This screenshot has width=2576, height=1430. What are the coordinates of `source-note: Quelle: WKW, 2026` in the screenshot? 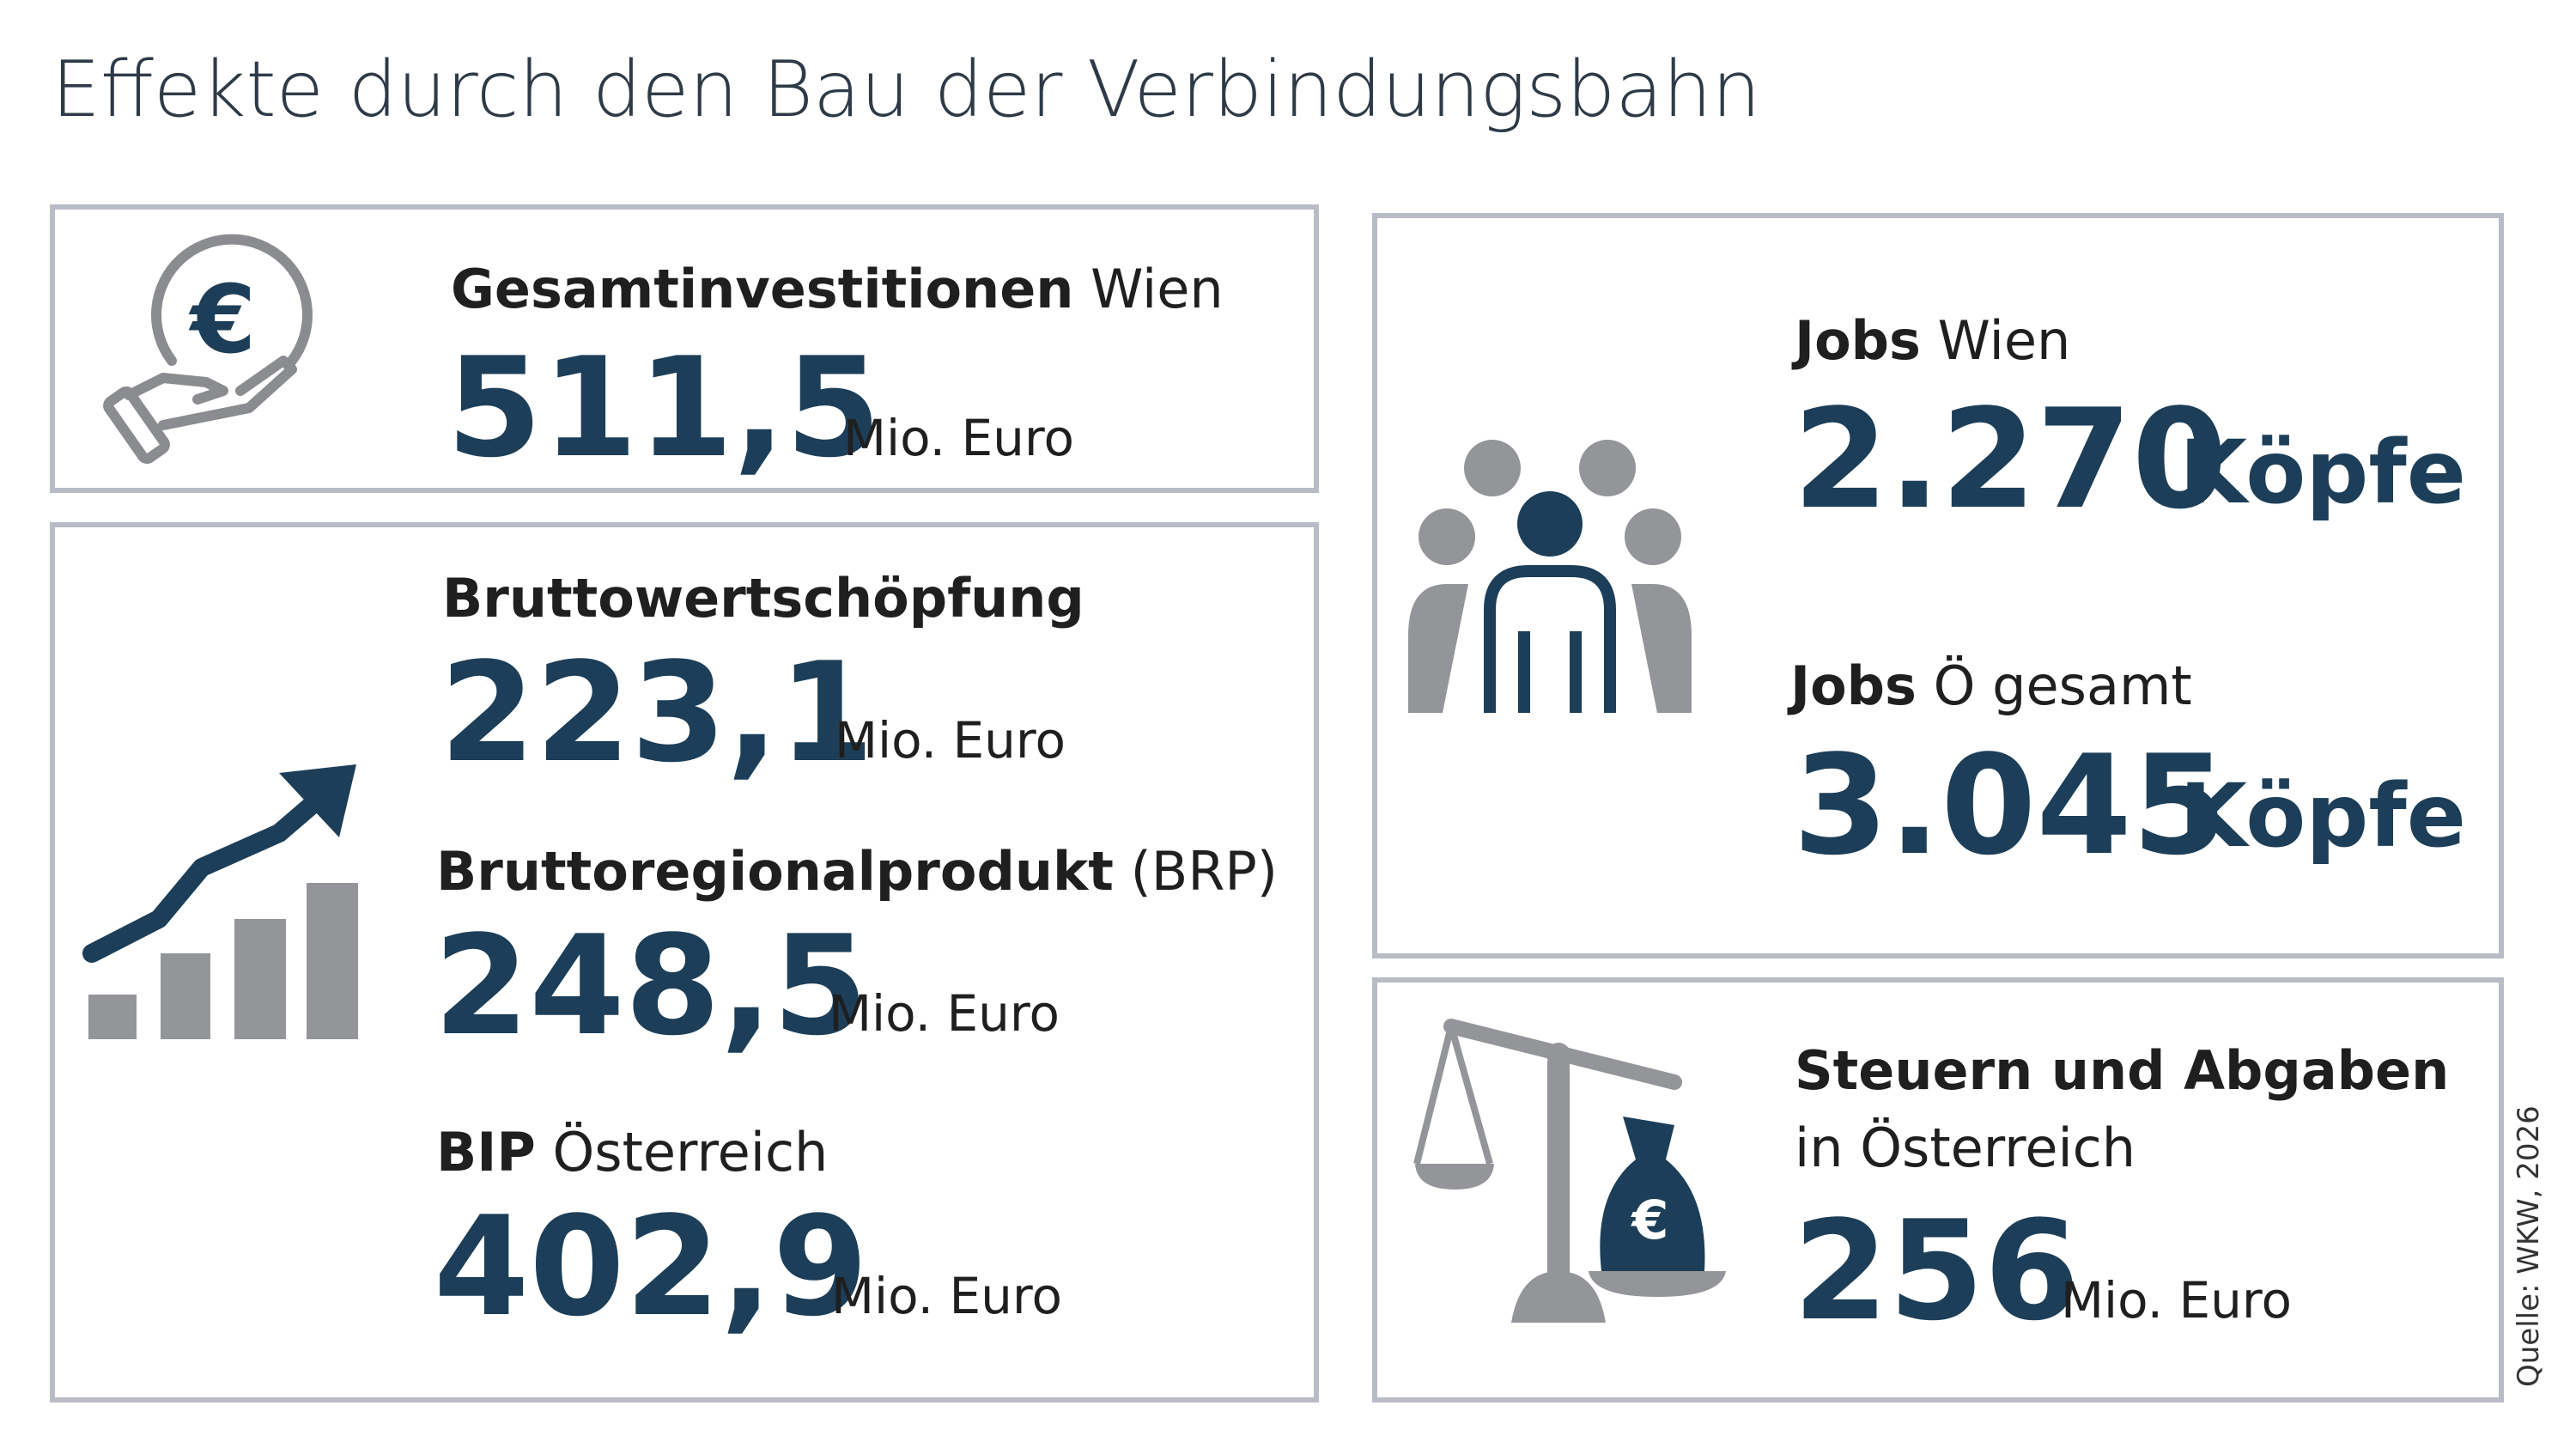 It's located at (2529, 1246).